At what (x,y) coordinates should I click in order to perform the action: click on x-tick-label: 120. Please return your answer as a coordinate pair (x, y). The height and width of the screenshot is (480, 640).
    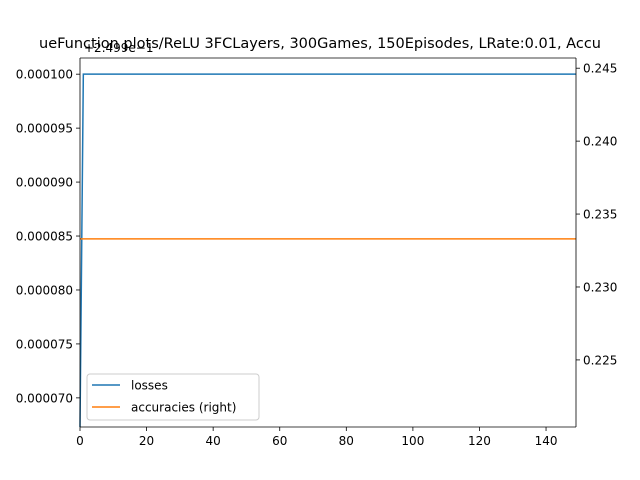
    Looking at the image, I should click on (479, 441).